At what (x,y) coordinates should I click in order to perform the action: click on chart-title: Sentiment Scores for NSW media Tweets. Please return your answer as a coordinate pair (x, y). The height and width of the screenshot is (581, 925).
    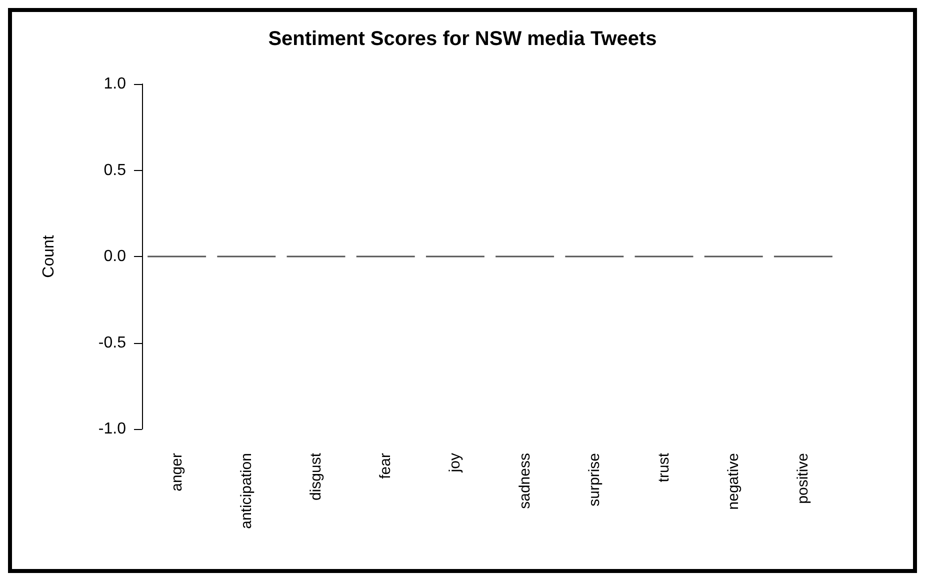
    Looking at the image, I should click on (462, 39).